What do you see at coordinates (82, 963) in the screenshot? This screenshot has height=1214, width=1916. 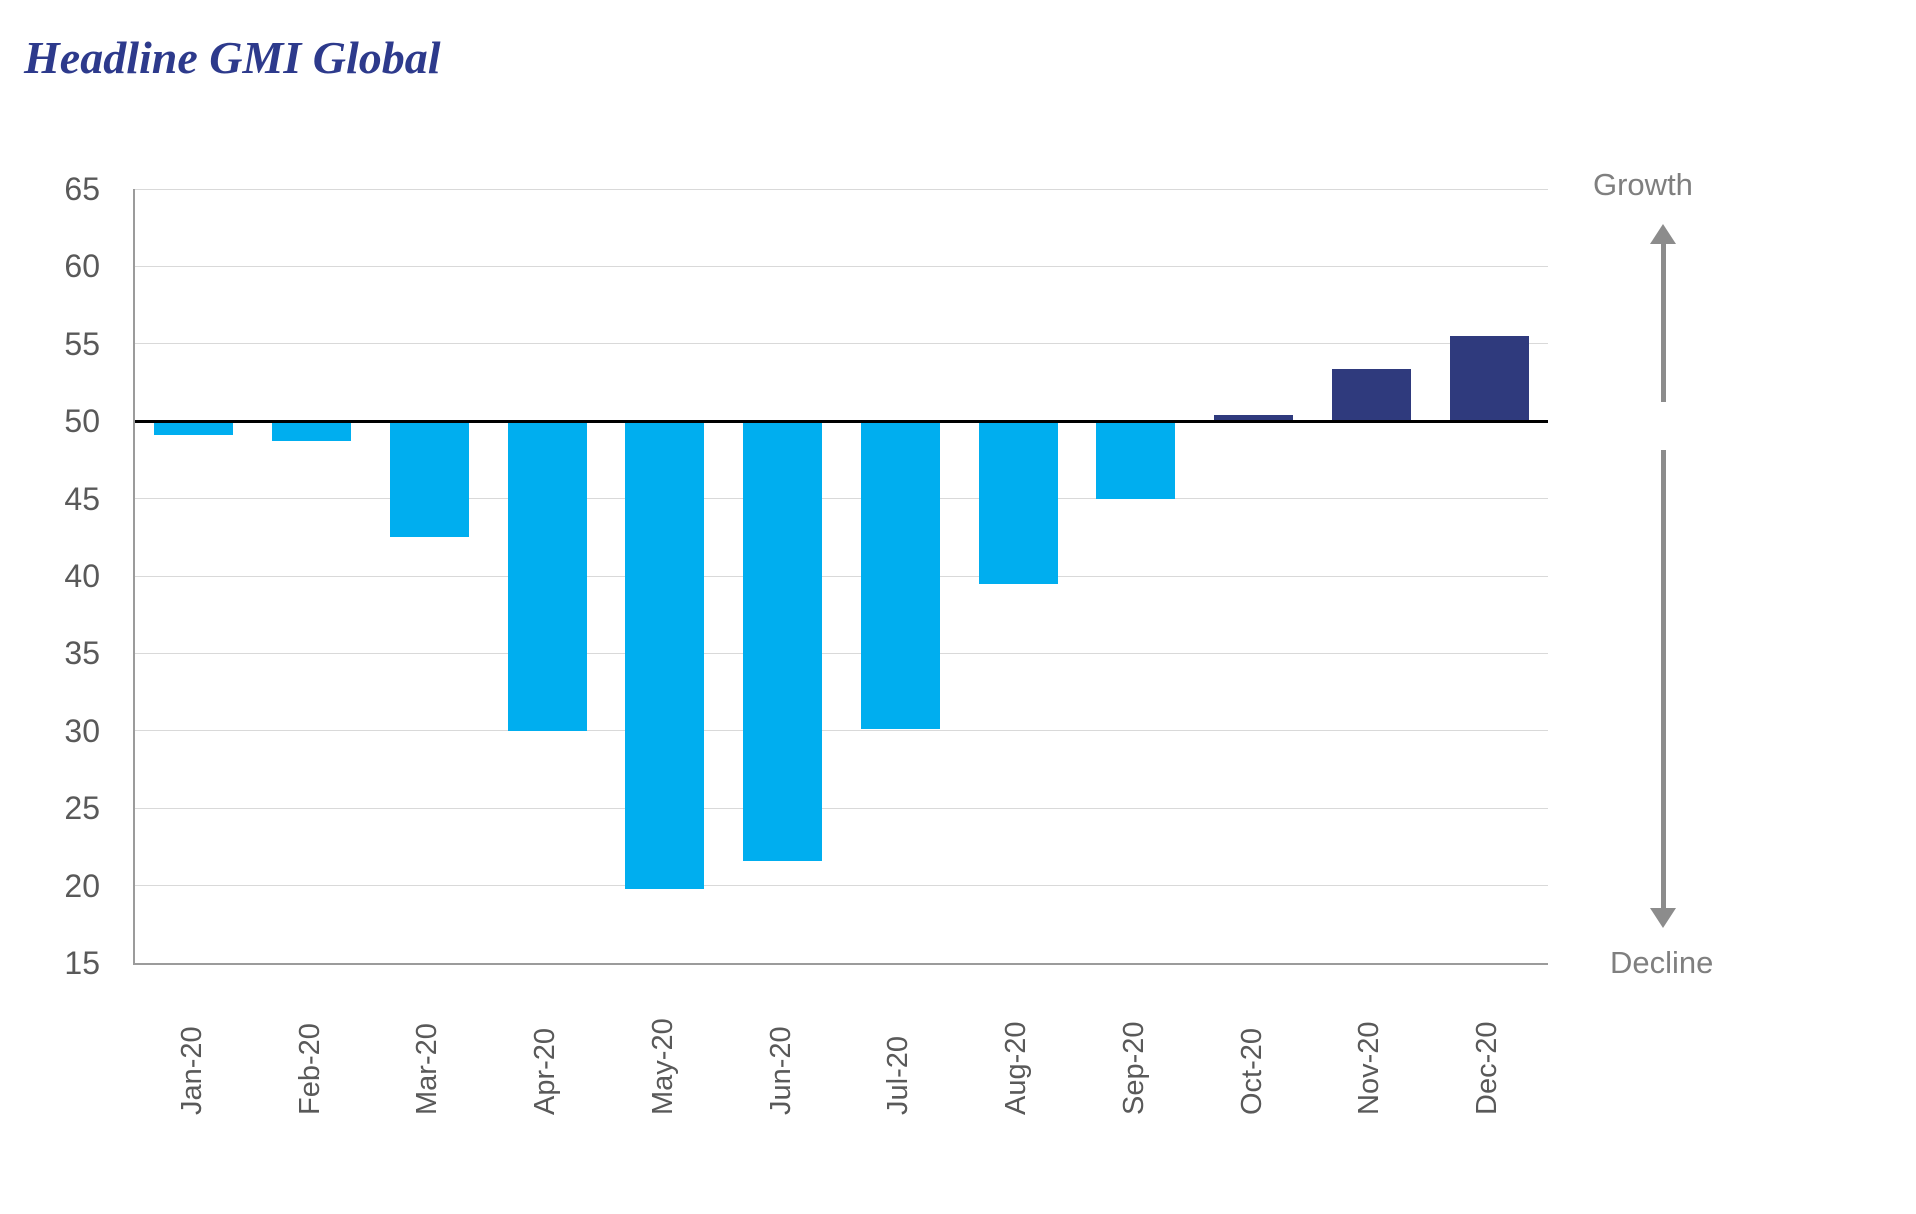 I see `y-axis-label-15: 15` at bounding box center [82, 963].